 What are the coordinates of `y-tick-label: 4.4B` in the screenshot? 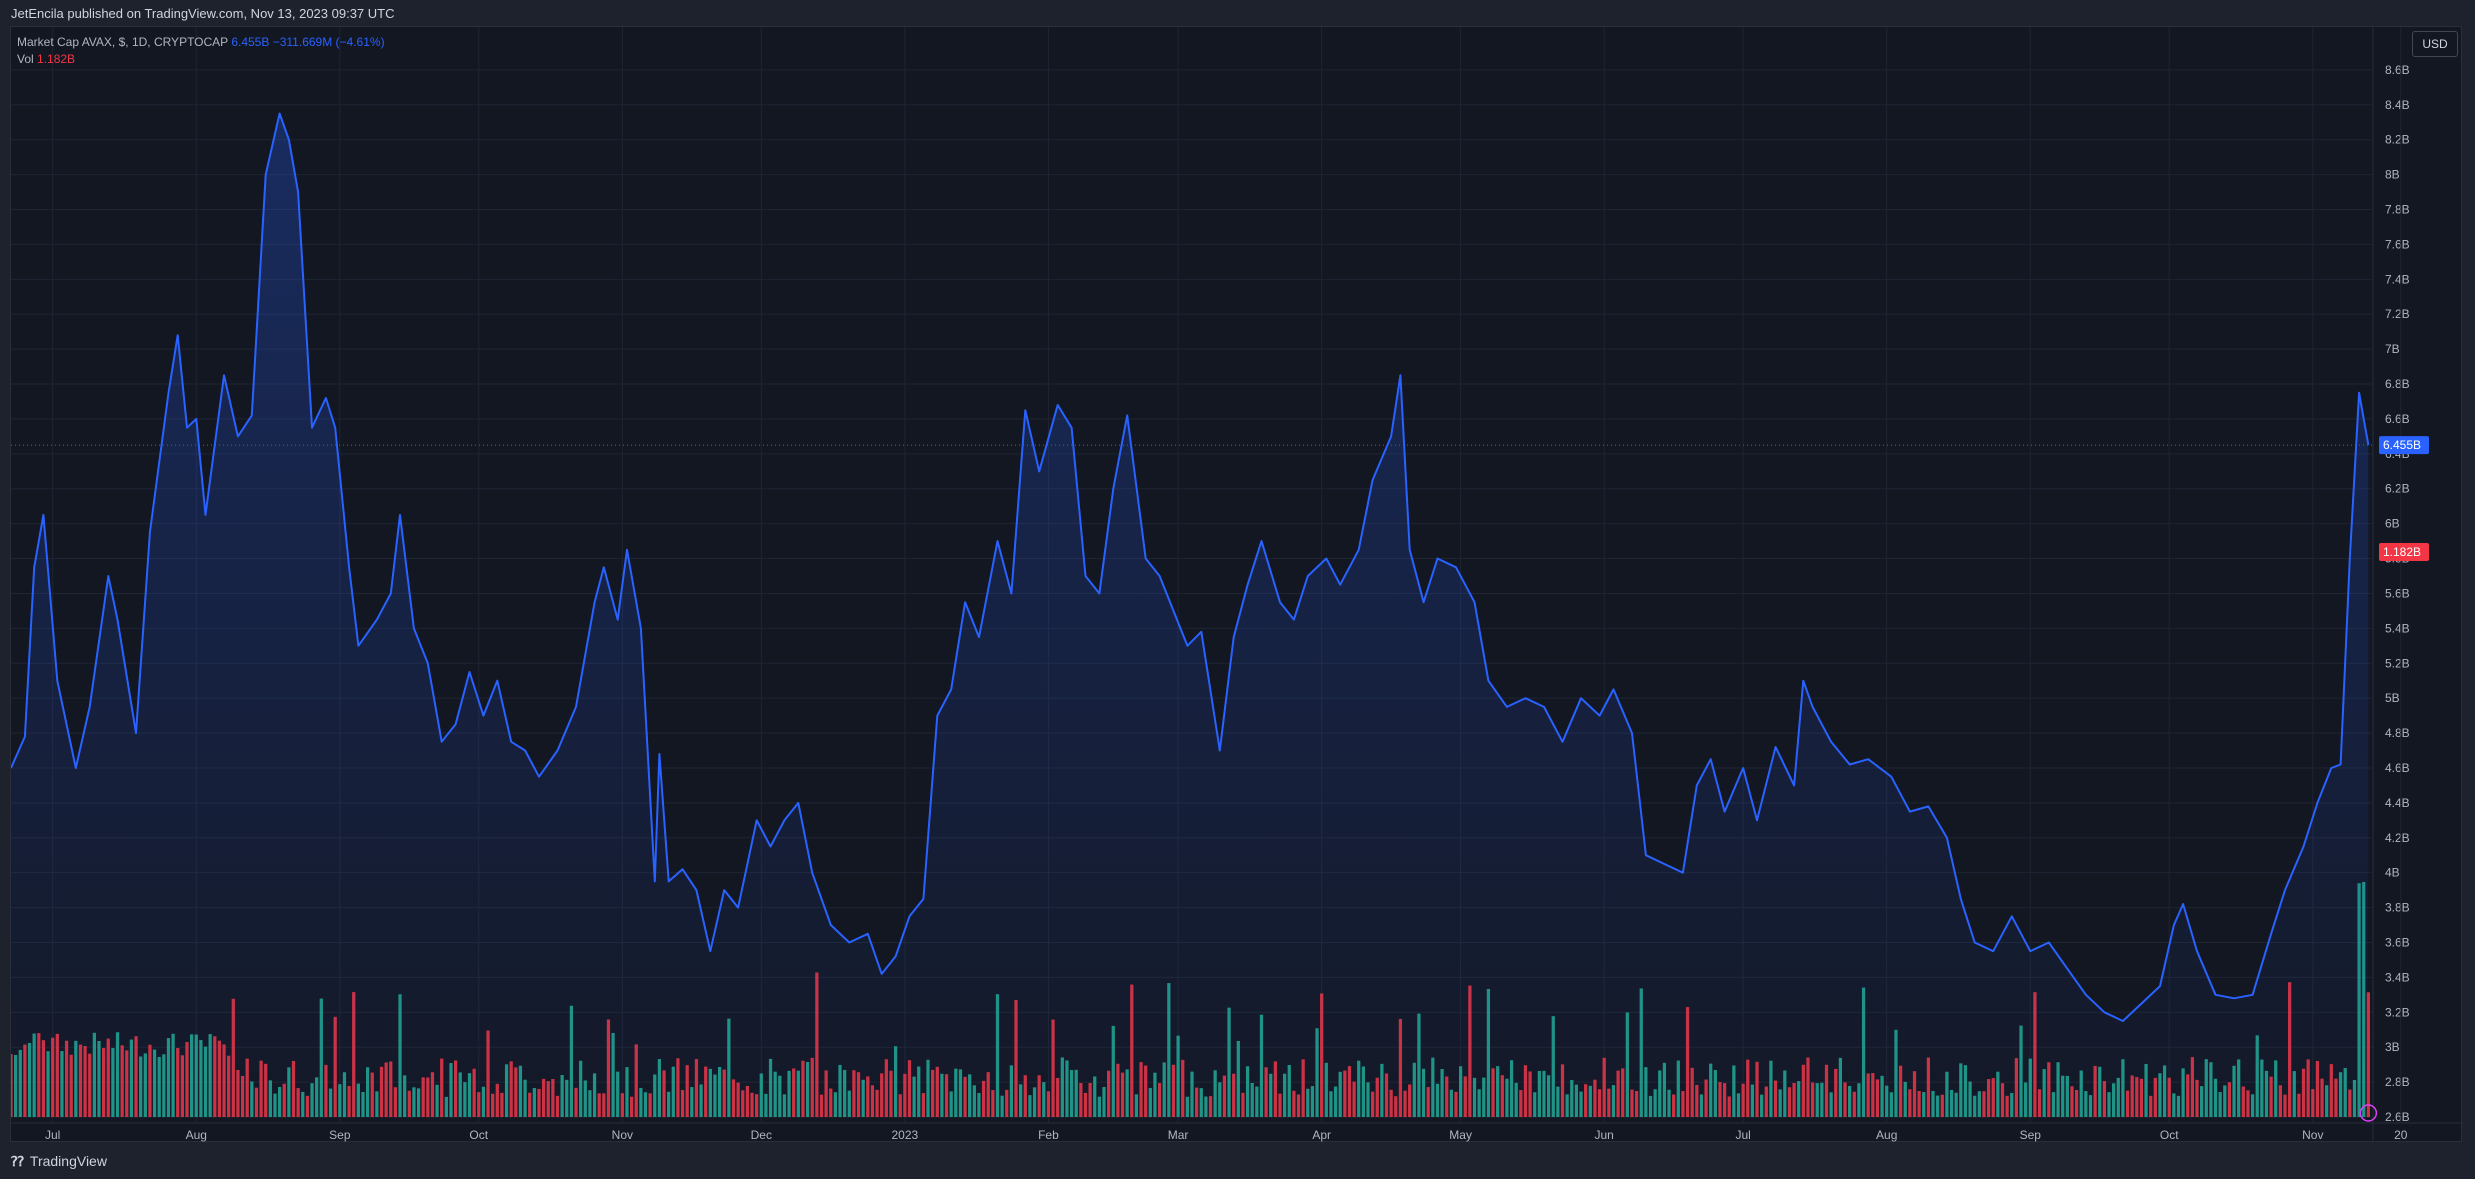 It's located at (2397, 803).